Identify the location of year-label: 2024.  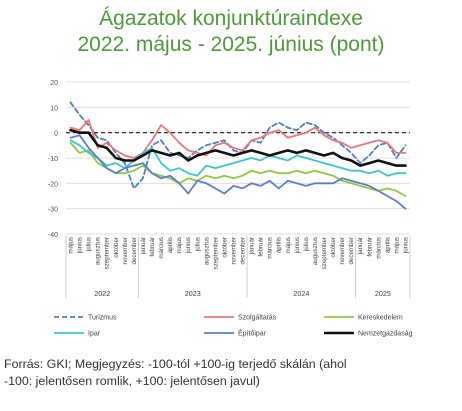
(301, 293).